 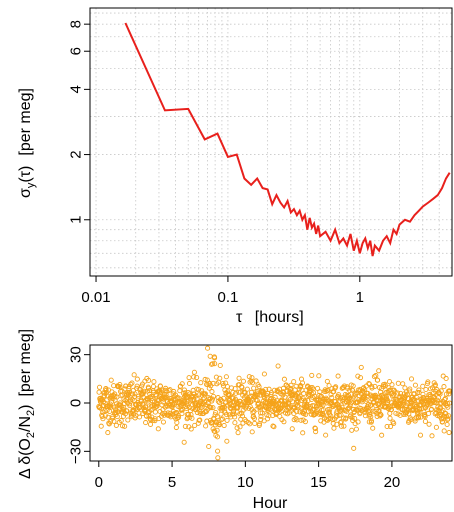 I want to click on x-tick-label: 15, so click(x=318, y=482).